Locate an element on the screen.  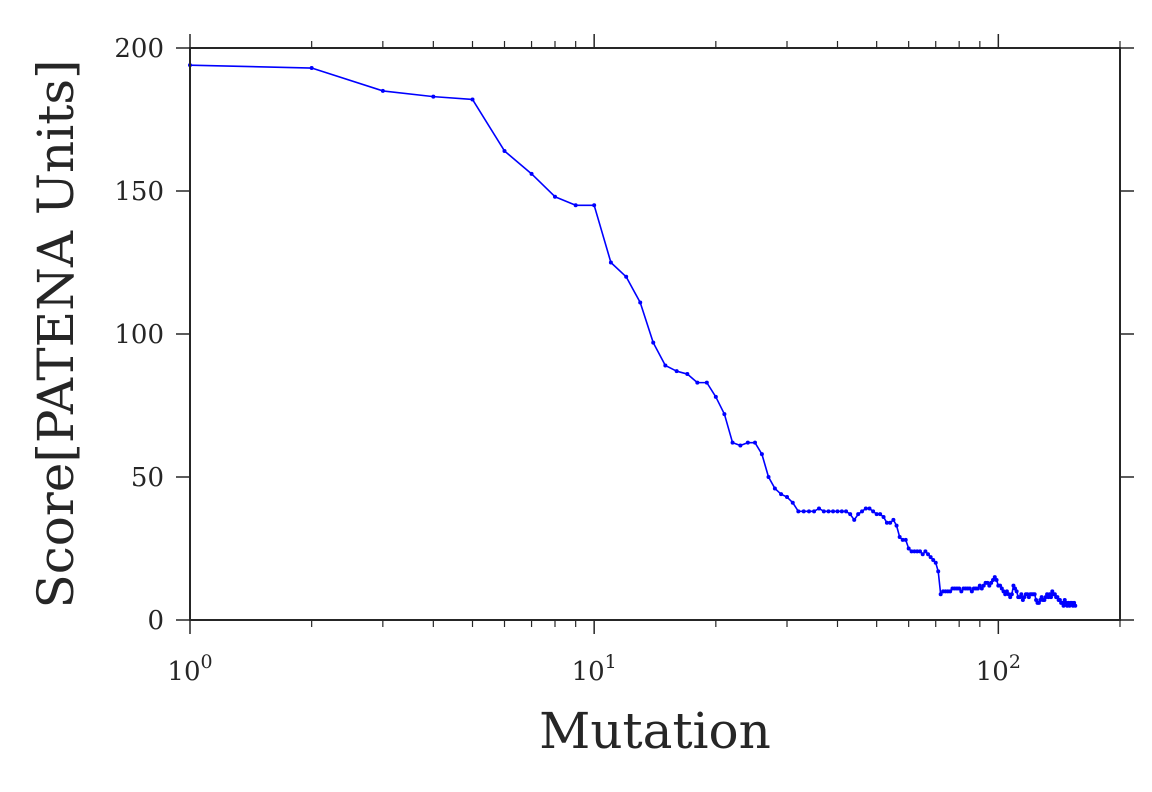
y-tick-label: 0 is located at coordinates (155, 621).